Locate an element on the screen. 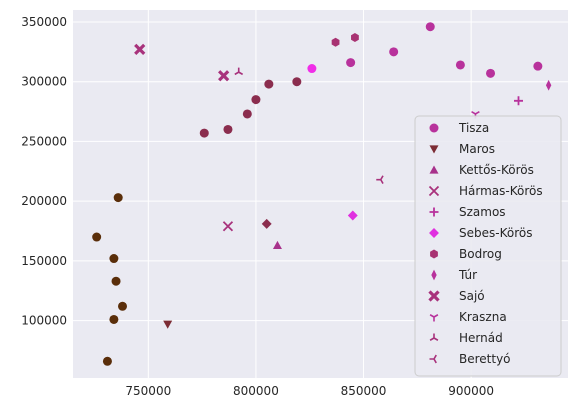 The height and width of the screenshot is (413, 578). y-axis-ticks: 100000 150000 200000 250000 300000 350000 is located at coordinates (44, 171).